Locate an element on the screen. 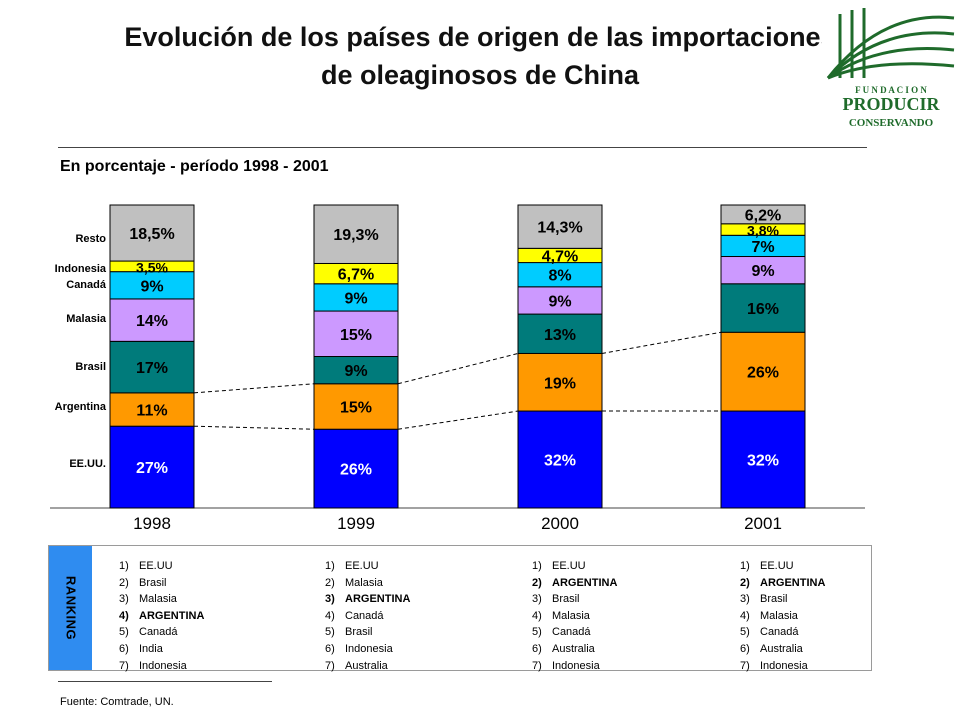 The image size is (960, 720). bar-2001-resto is located at coordinates (763, 214).